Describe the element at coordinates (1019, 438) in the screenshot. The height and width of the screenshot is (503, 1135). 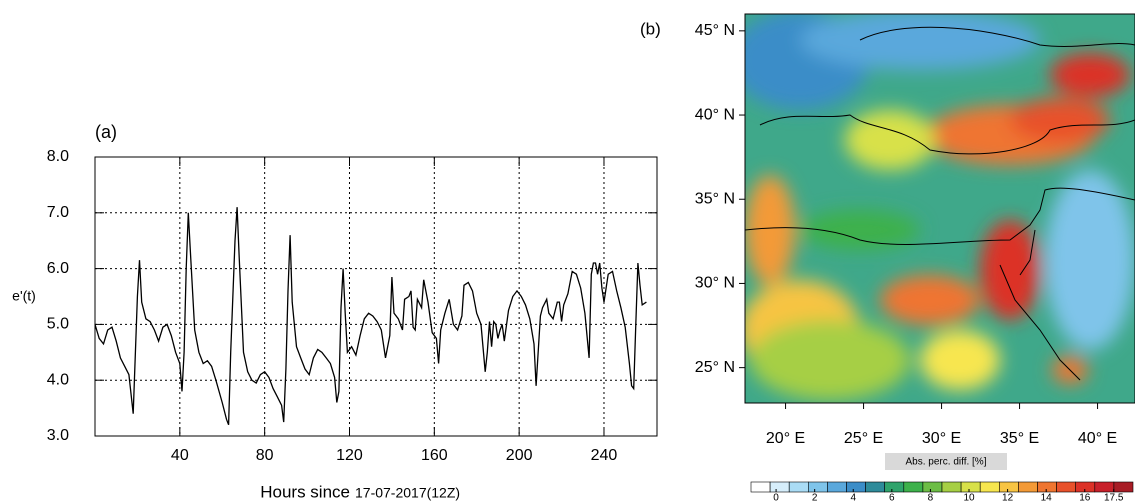
I see `lon-label: 35° E` at that location.